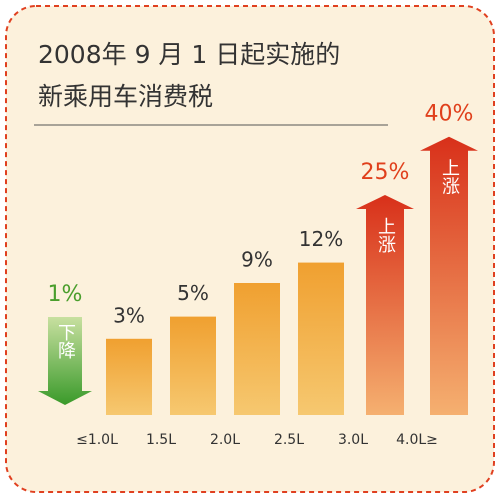 The height and width of the screenshot is (498, 500). I want to click on title-line: 2008年 9 月 1 日起实施的, so click(189, 54).